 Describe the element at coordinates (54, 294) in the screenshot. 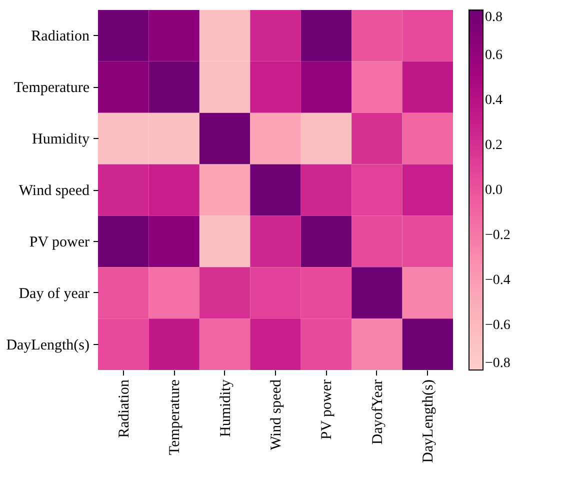

I see `y-tick-label: Day of year` at that location.